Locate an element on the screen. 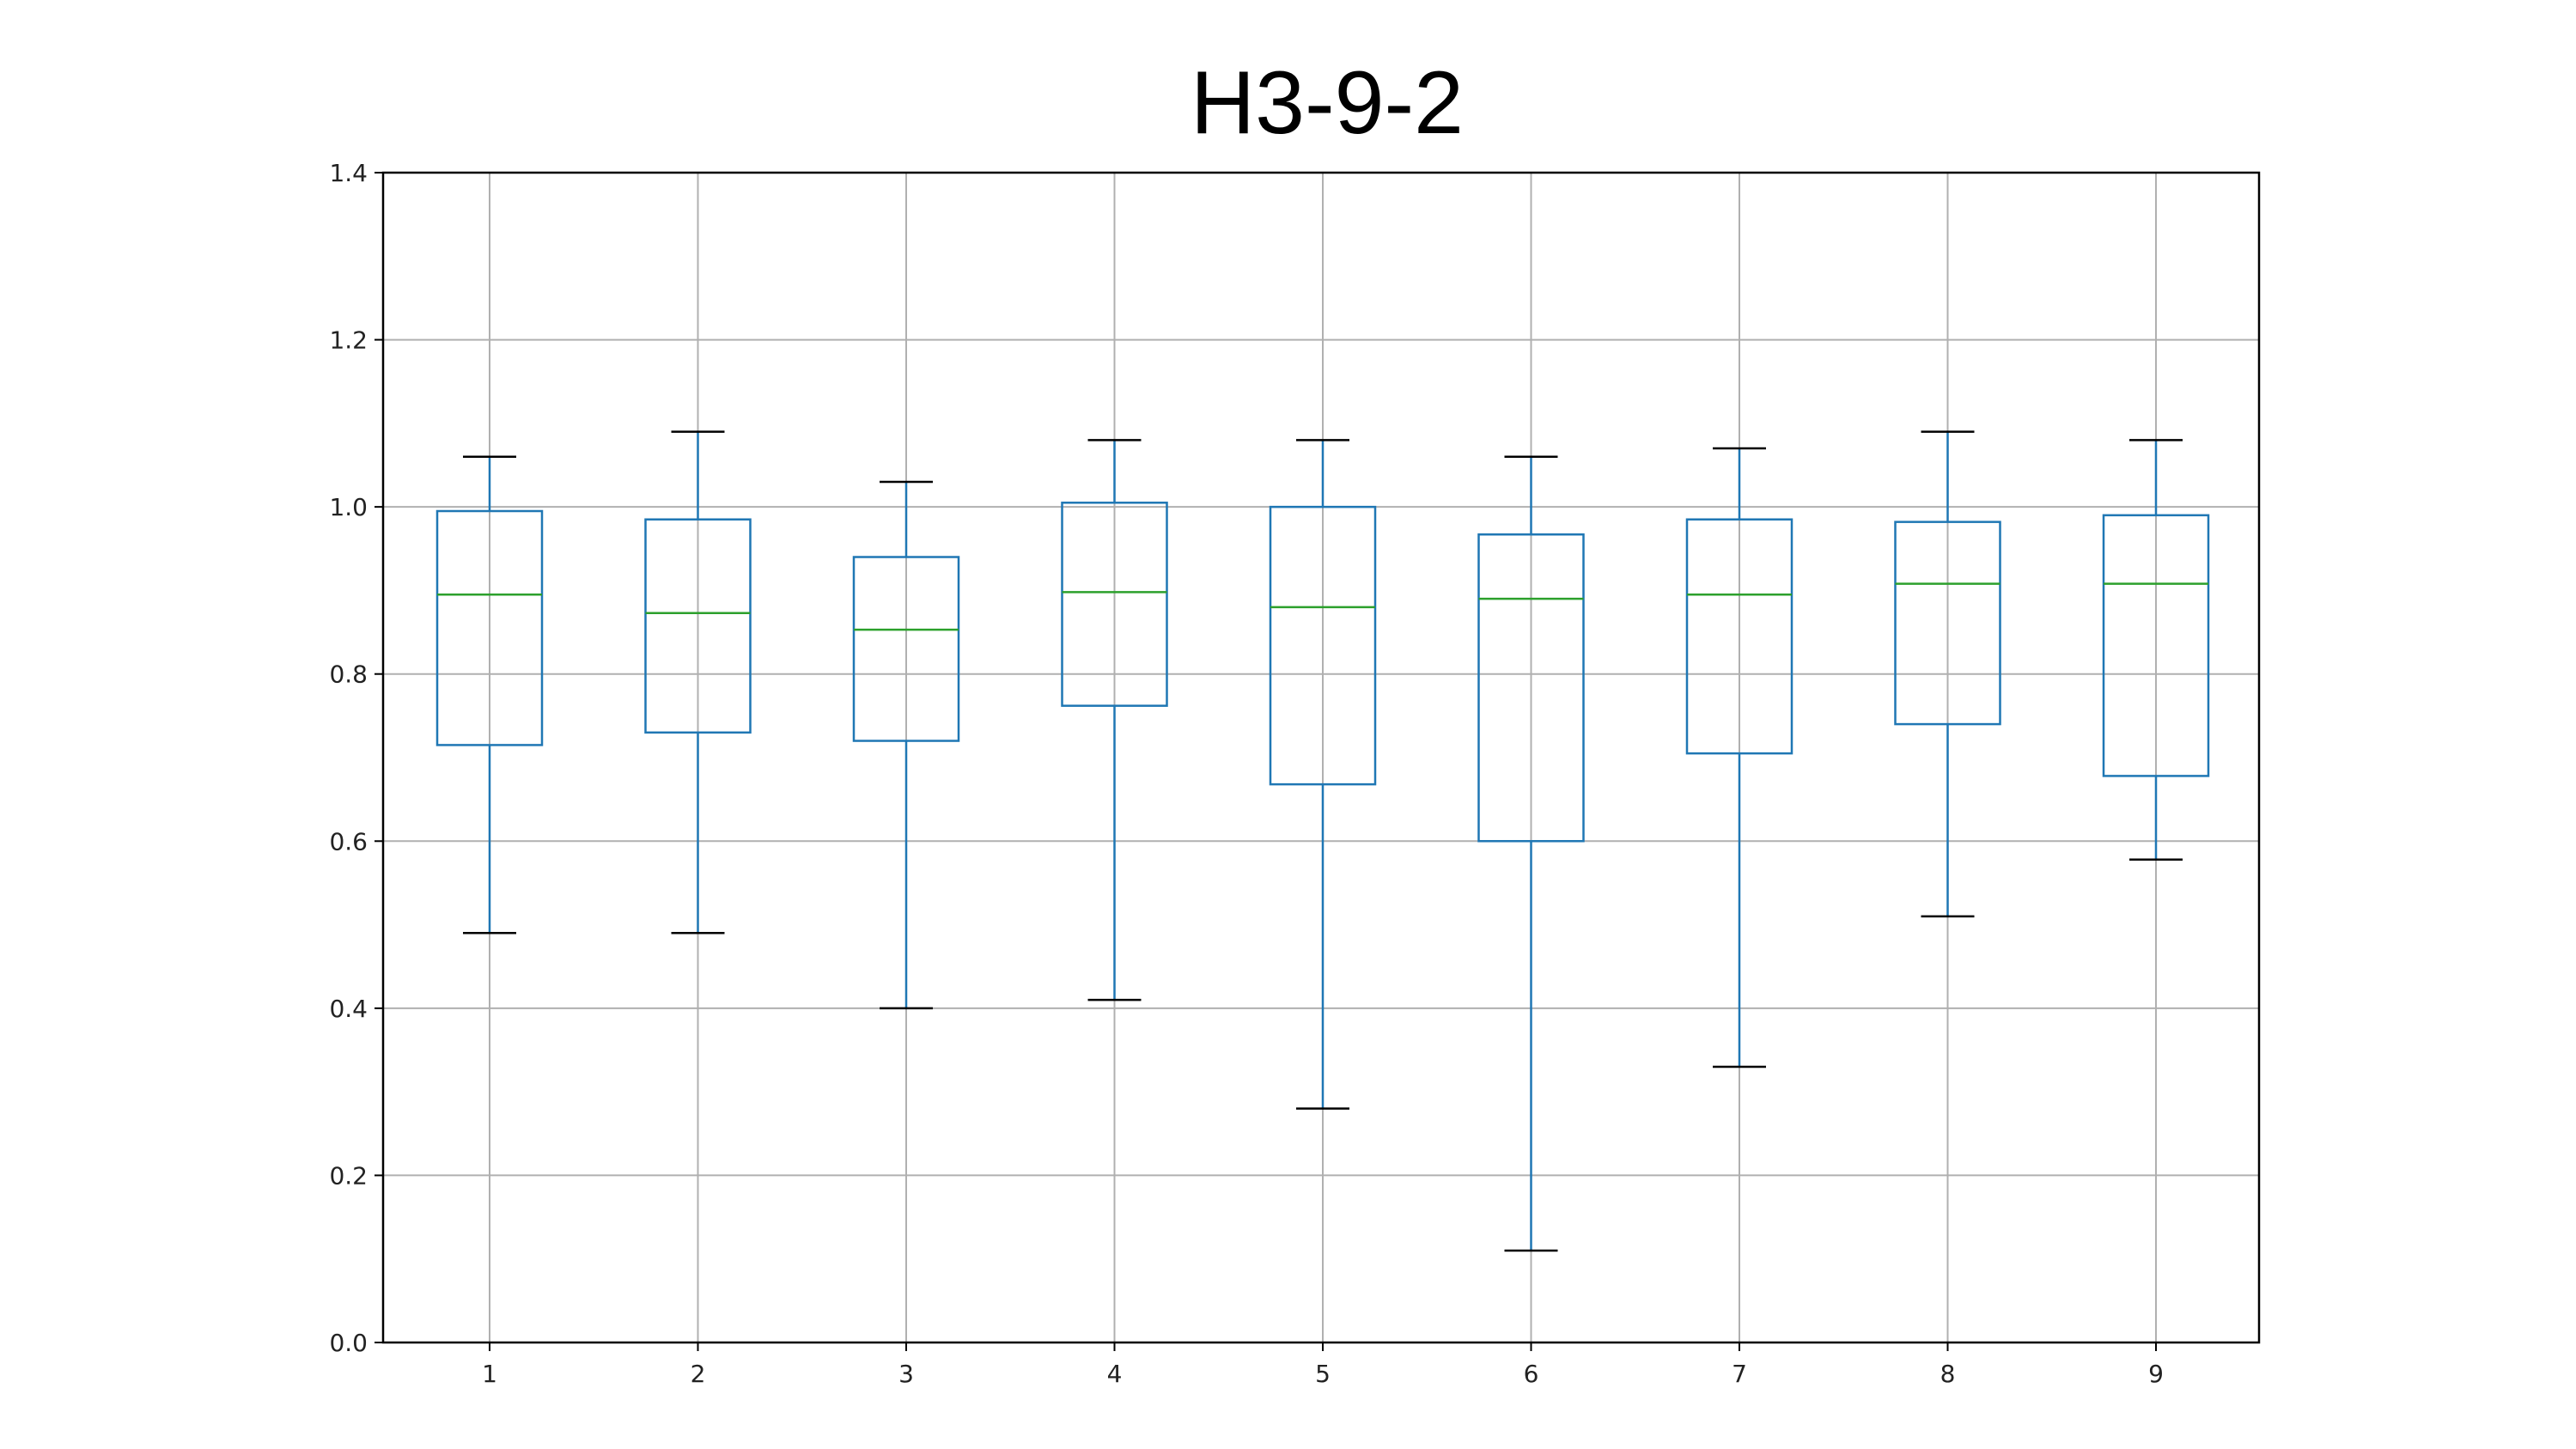 The image size is (2576, 1449). y-tick-label: 1.2 is located at coordinates (348, 340).